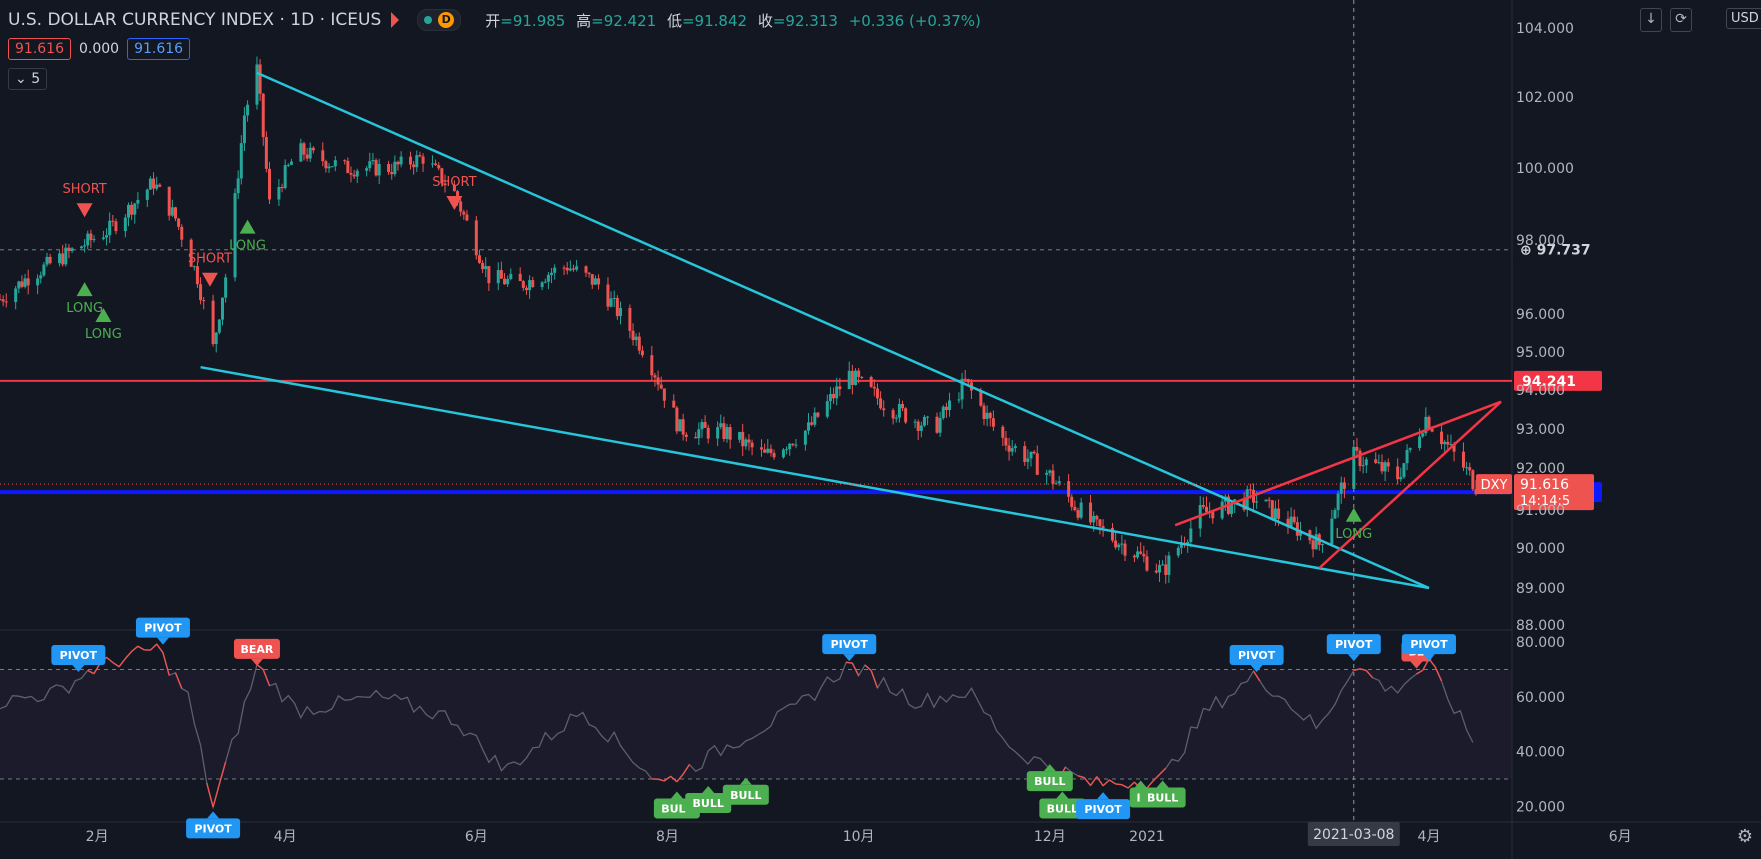 The image size is (1761, 859). Describe the element at coordinates (914, 20) in the screenshot. I see `change-value: +0.336 (+0.37%)` at that location.